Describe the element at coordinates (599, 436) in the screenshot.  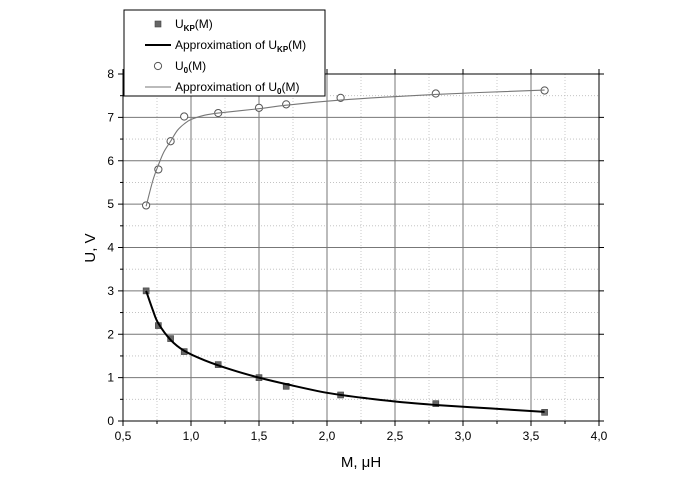
I see `x-tick-label: 4,0` at that location.